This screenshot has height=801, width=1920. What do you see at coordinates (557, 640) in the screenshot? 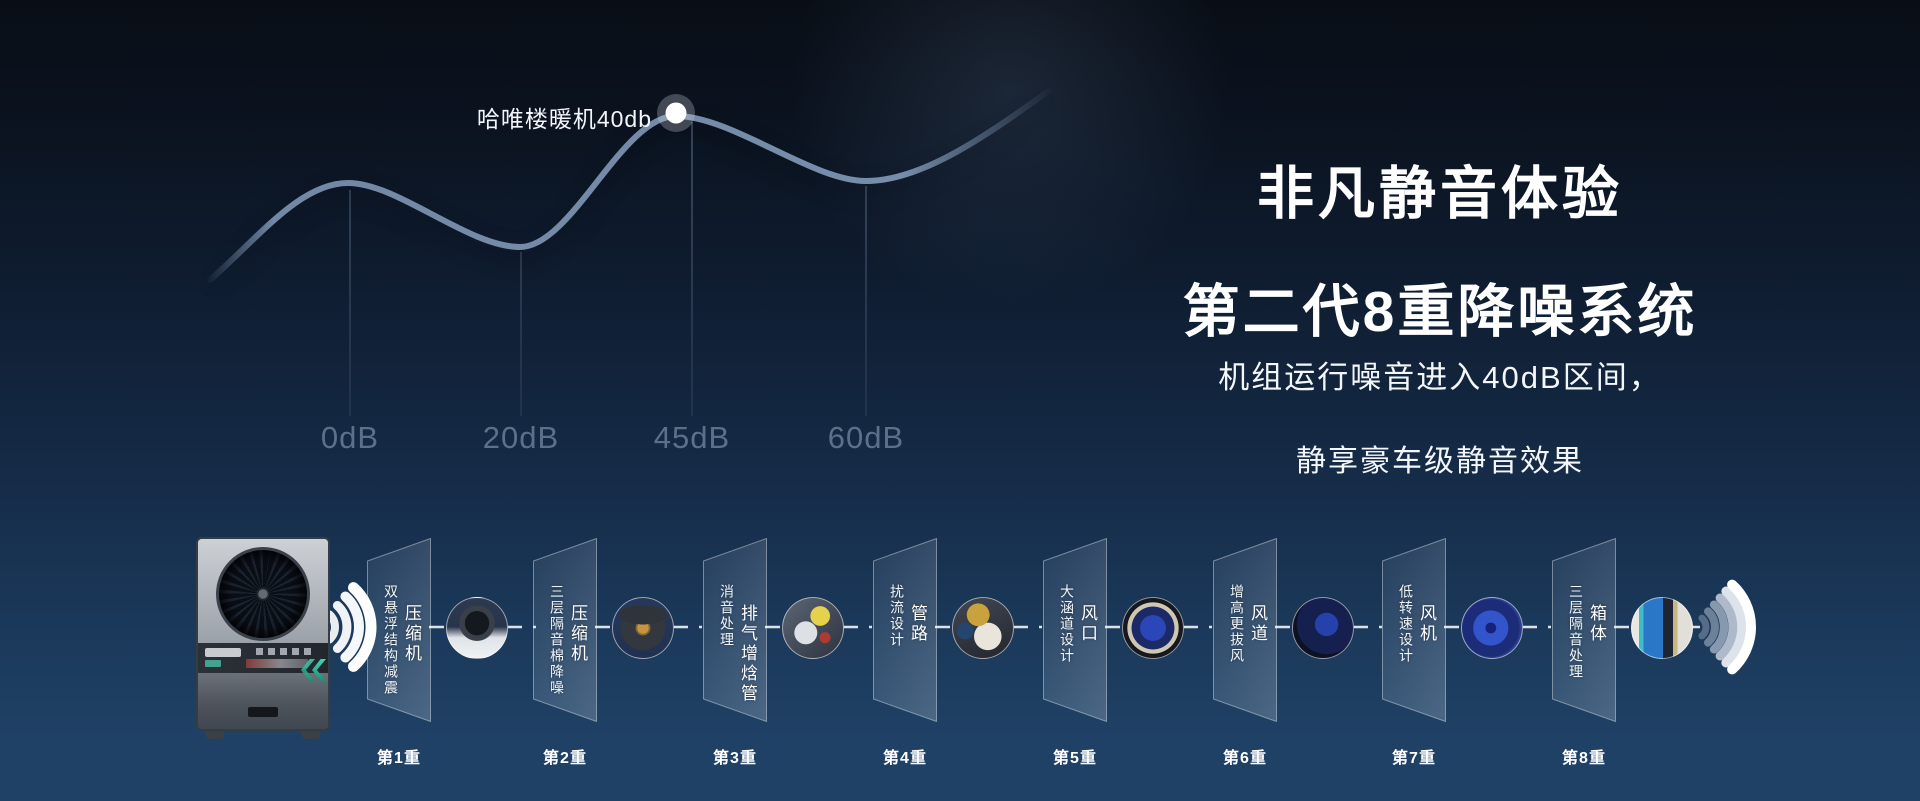
I see `stage-sub-label: 三层隔音棉降噪` at bounding box center [557, 640].